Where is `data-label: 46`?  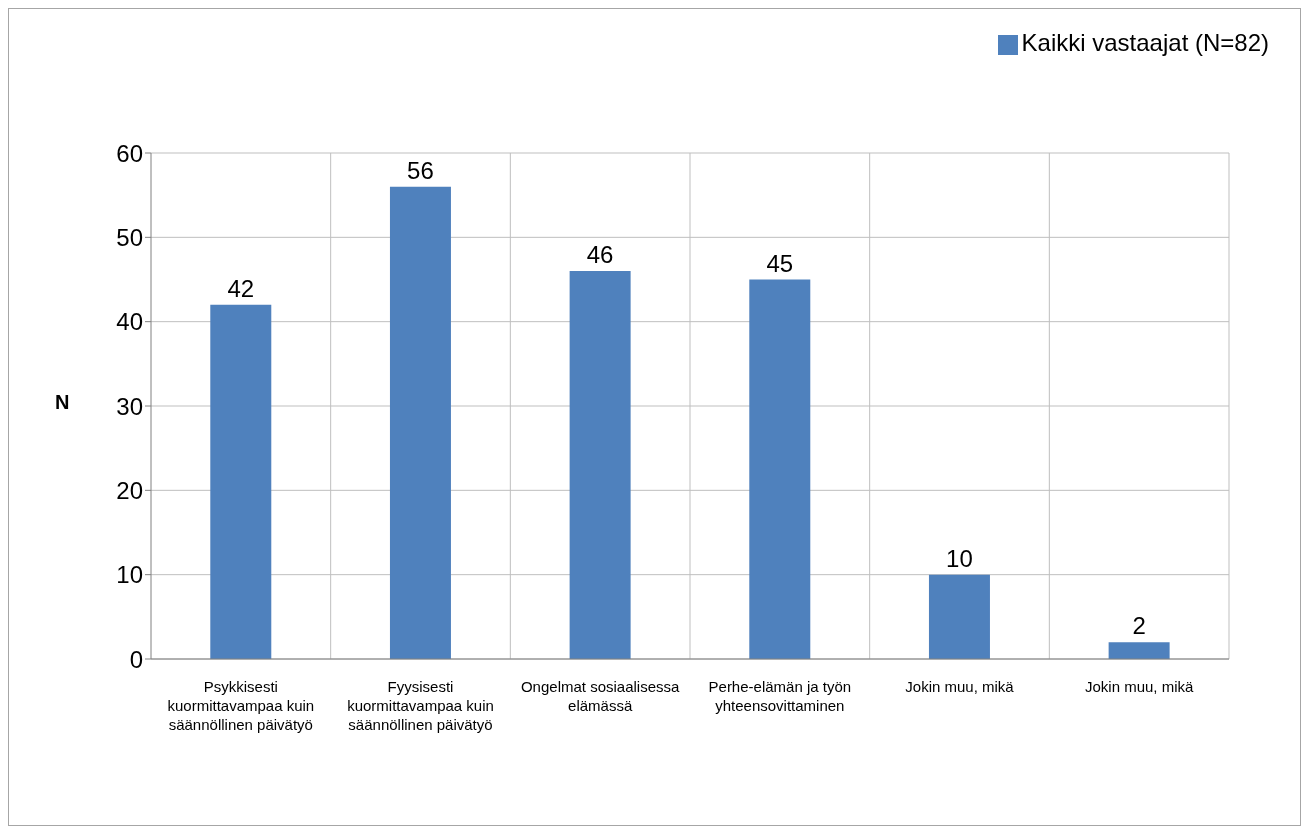 data-label: 46 is located at coordinates (600, 255).